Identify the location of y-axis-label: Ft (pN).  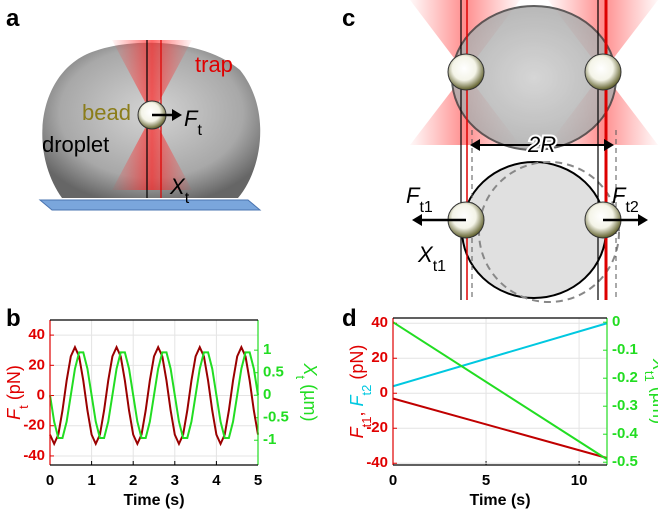
(17, 392).